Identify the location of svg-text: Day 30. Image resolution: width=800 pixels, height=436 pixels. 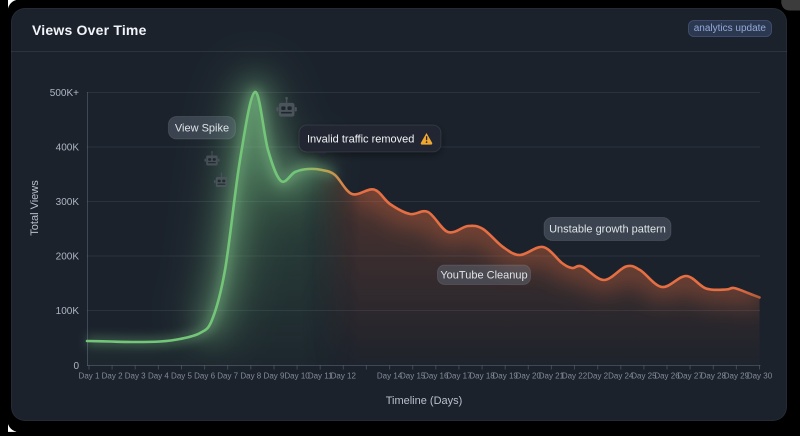
(760, 376).